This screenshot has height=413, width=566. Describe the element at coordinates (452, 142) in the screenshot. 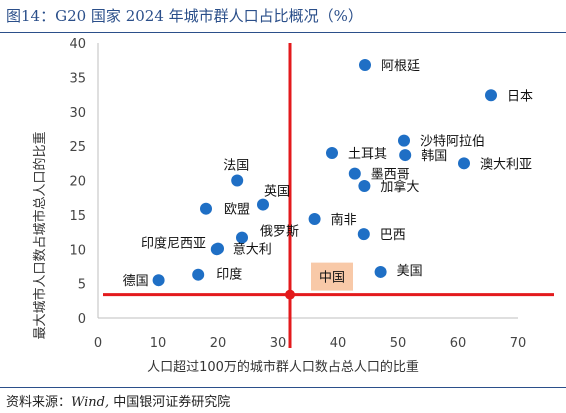

I see `point-label: 沙特阿拉伯` at that location.